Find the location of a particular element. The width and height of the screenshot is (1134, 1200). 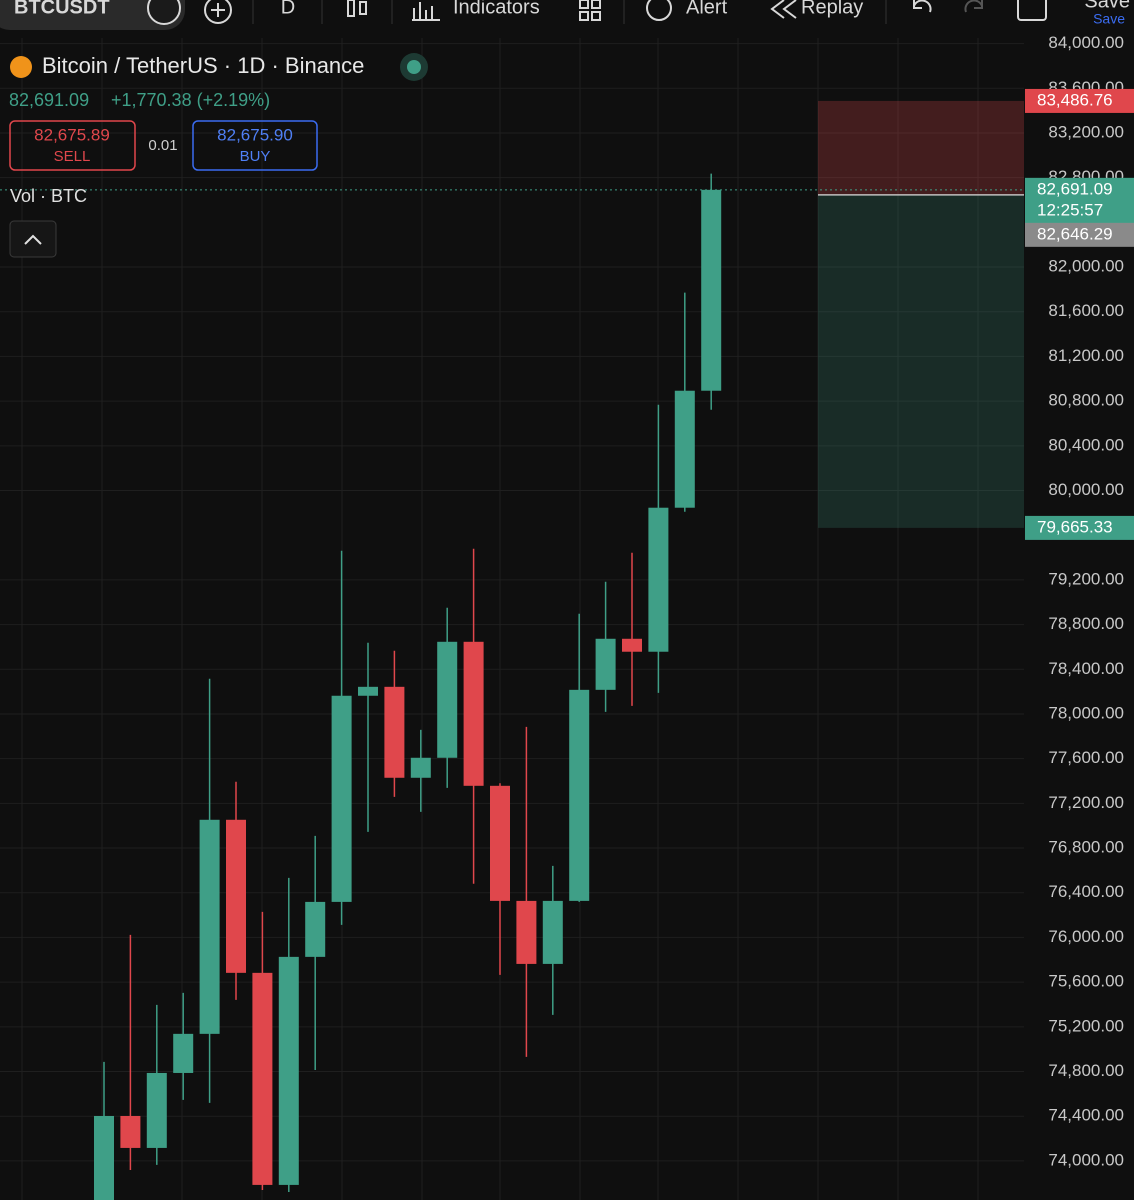

y-tick-label: 81,600.00 is located at coordinates (1086, 310).